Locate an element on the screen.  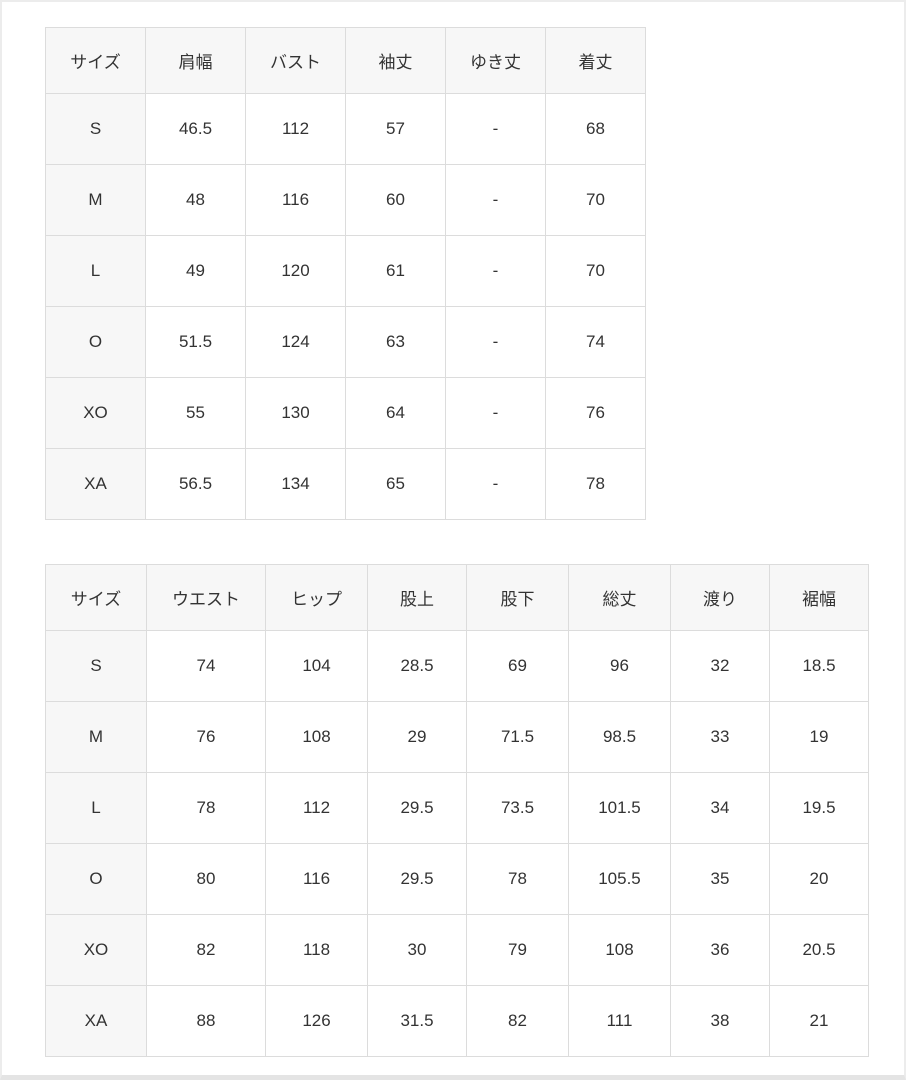
measurement-value-cell: 134 is located at coordinates (295, 484).